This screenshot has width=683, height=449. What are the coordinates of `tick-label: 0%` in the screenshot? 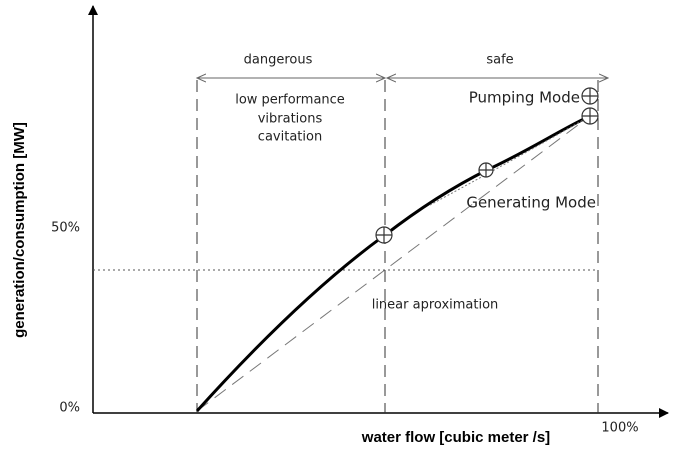 It's located at (69, 408).